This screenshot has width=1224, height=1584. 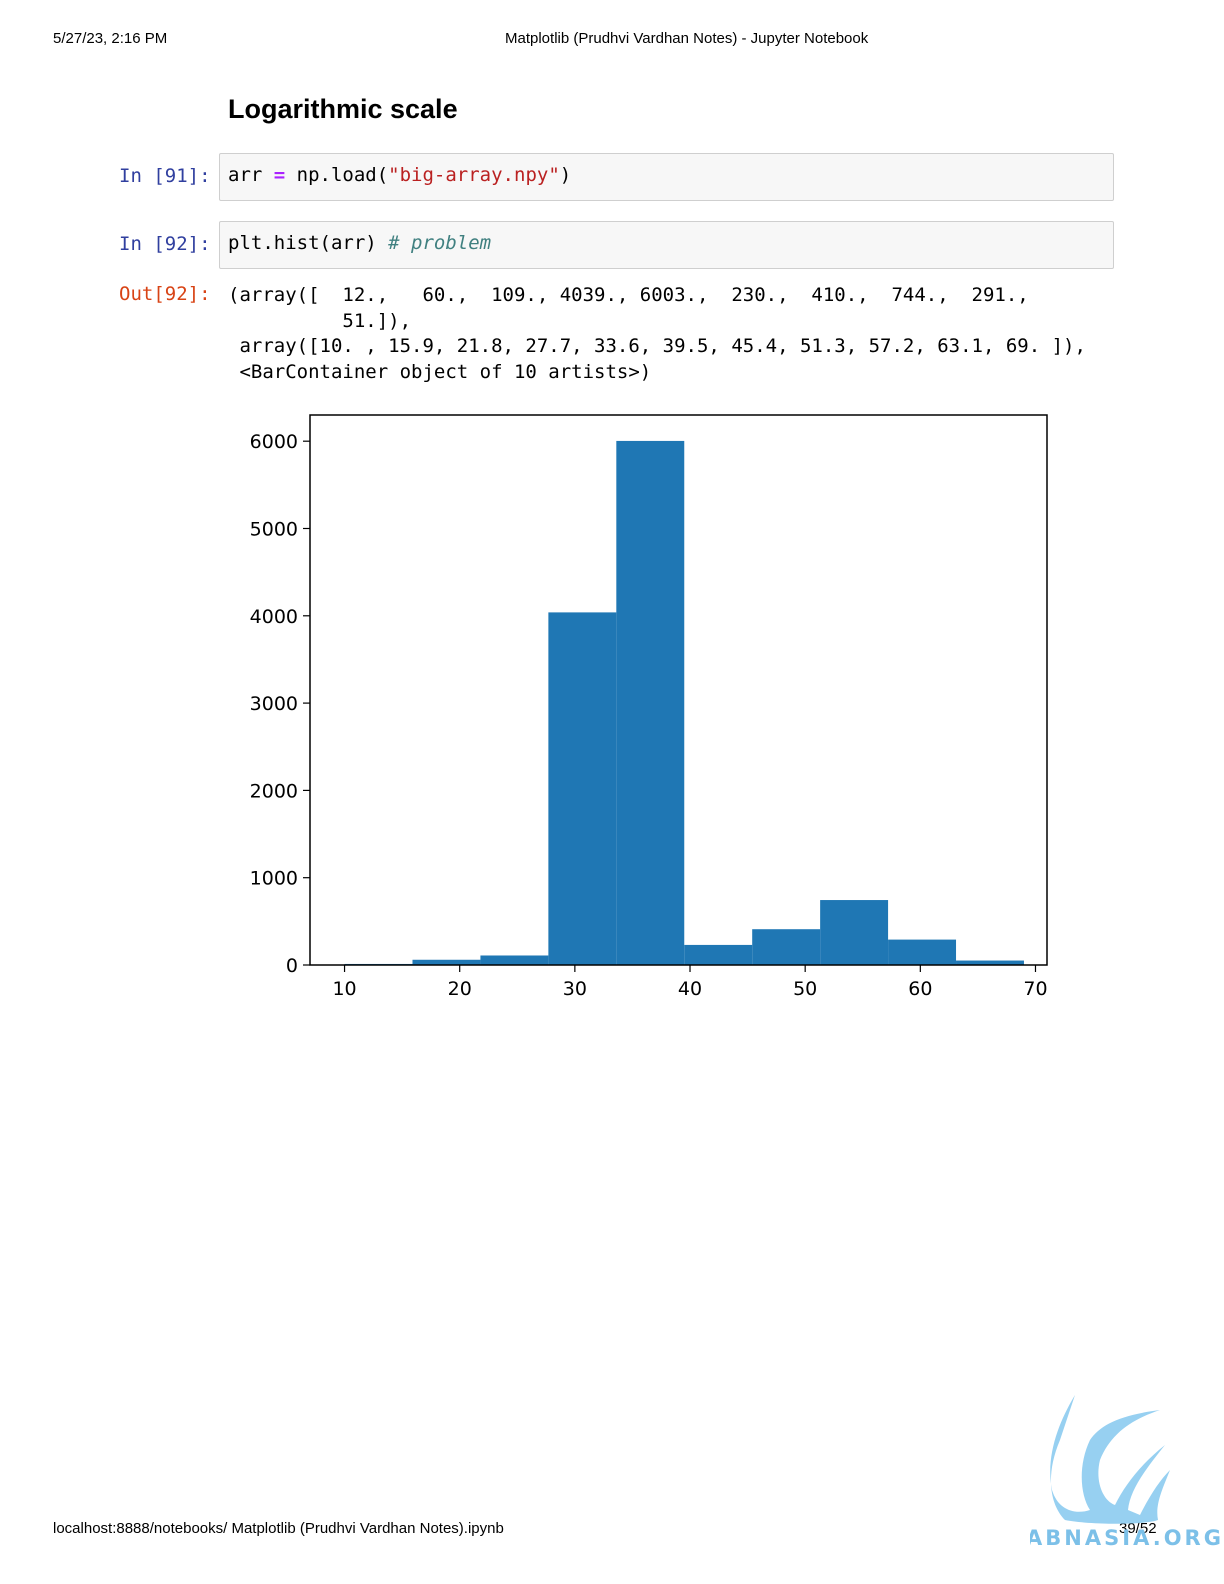 I want to click on output-line: 51.]),, so click(x=320, y=320).